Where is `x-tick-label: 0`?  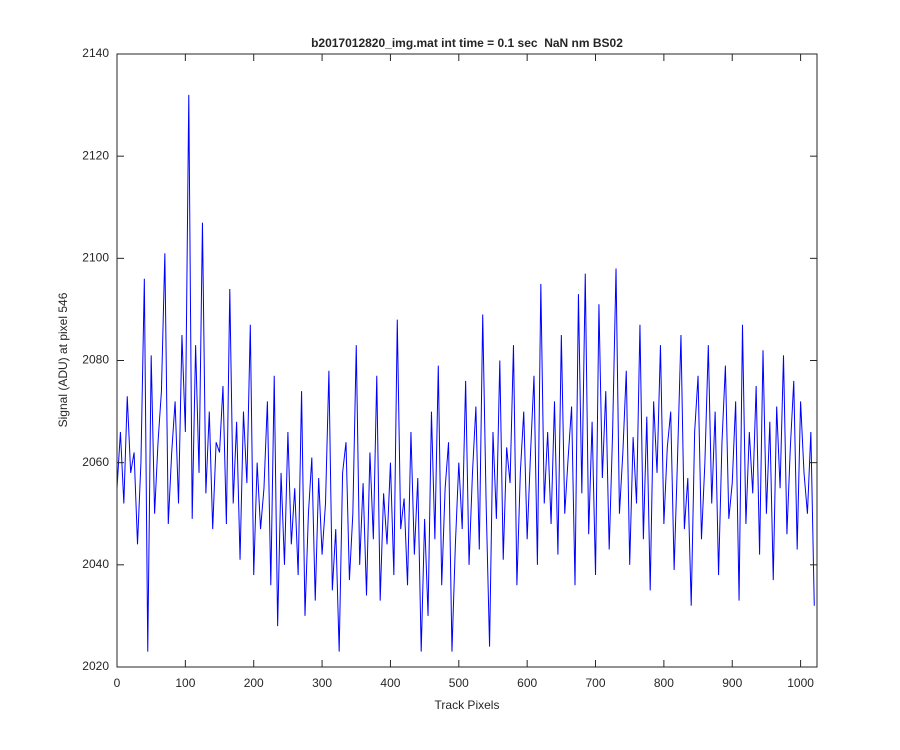 x-tick-label: 0 is located at coordinates (117, 683).